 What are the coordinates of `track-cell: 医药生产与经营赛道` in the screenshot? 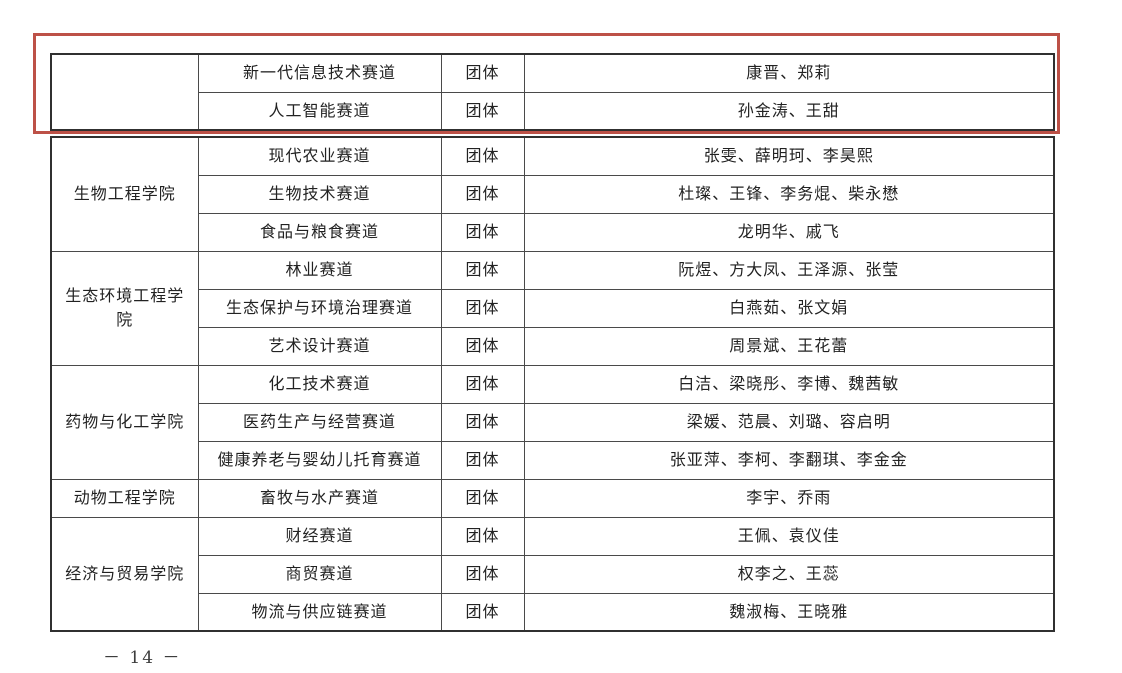 It's located at (319, 422).